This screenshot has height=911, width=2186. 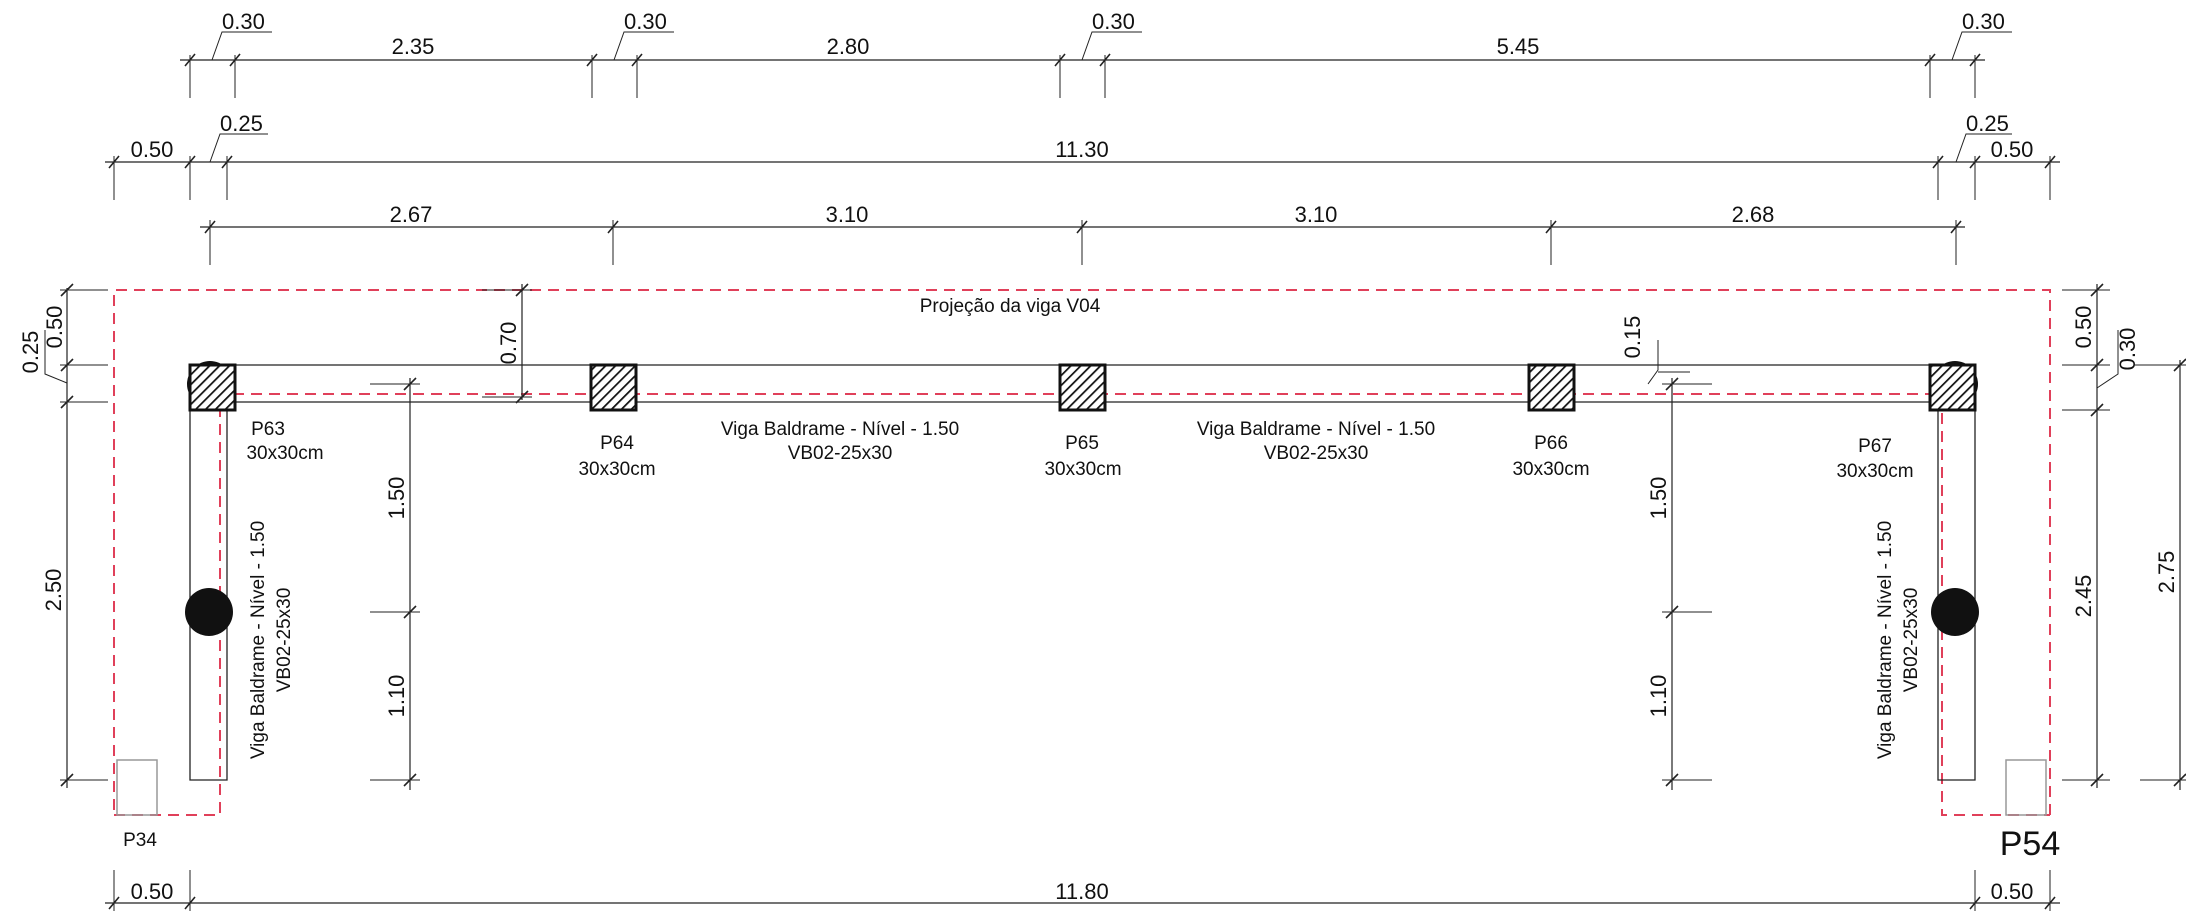 I want to click on bottom-dimensions: 0.50 11.80 0.50, so click(x=1082, y=890).